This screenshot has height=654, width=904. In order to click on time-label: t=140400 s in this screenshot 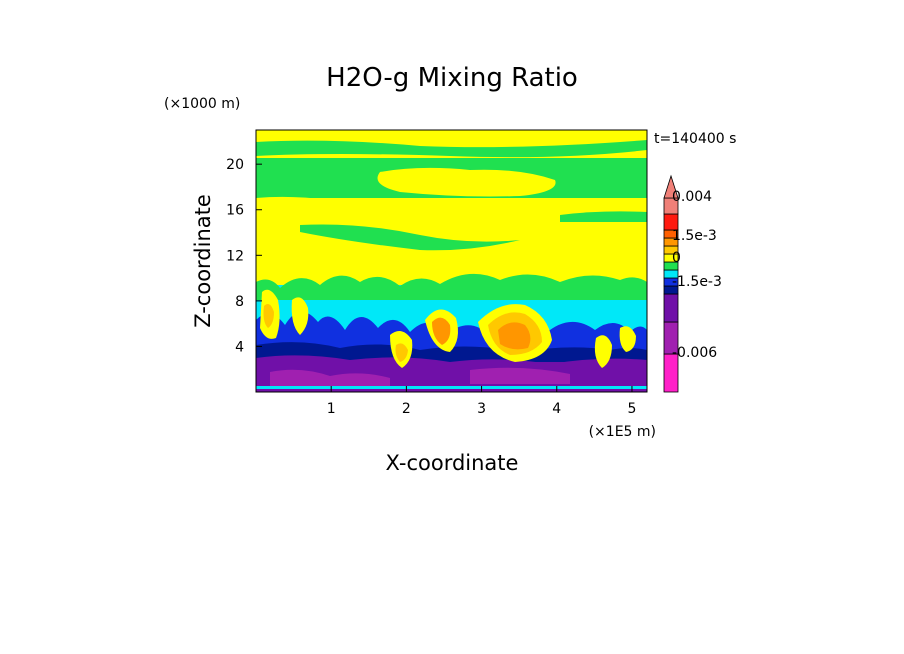, I will do `click(695, 139)`.